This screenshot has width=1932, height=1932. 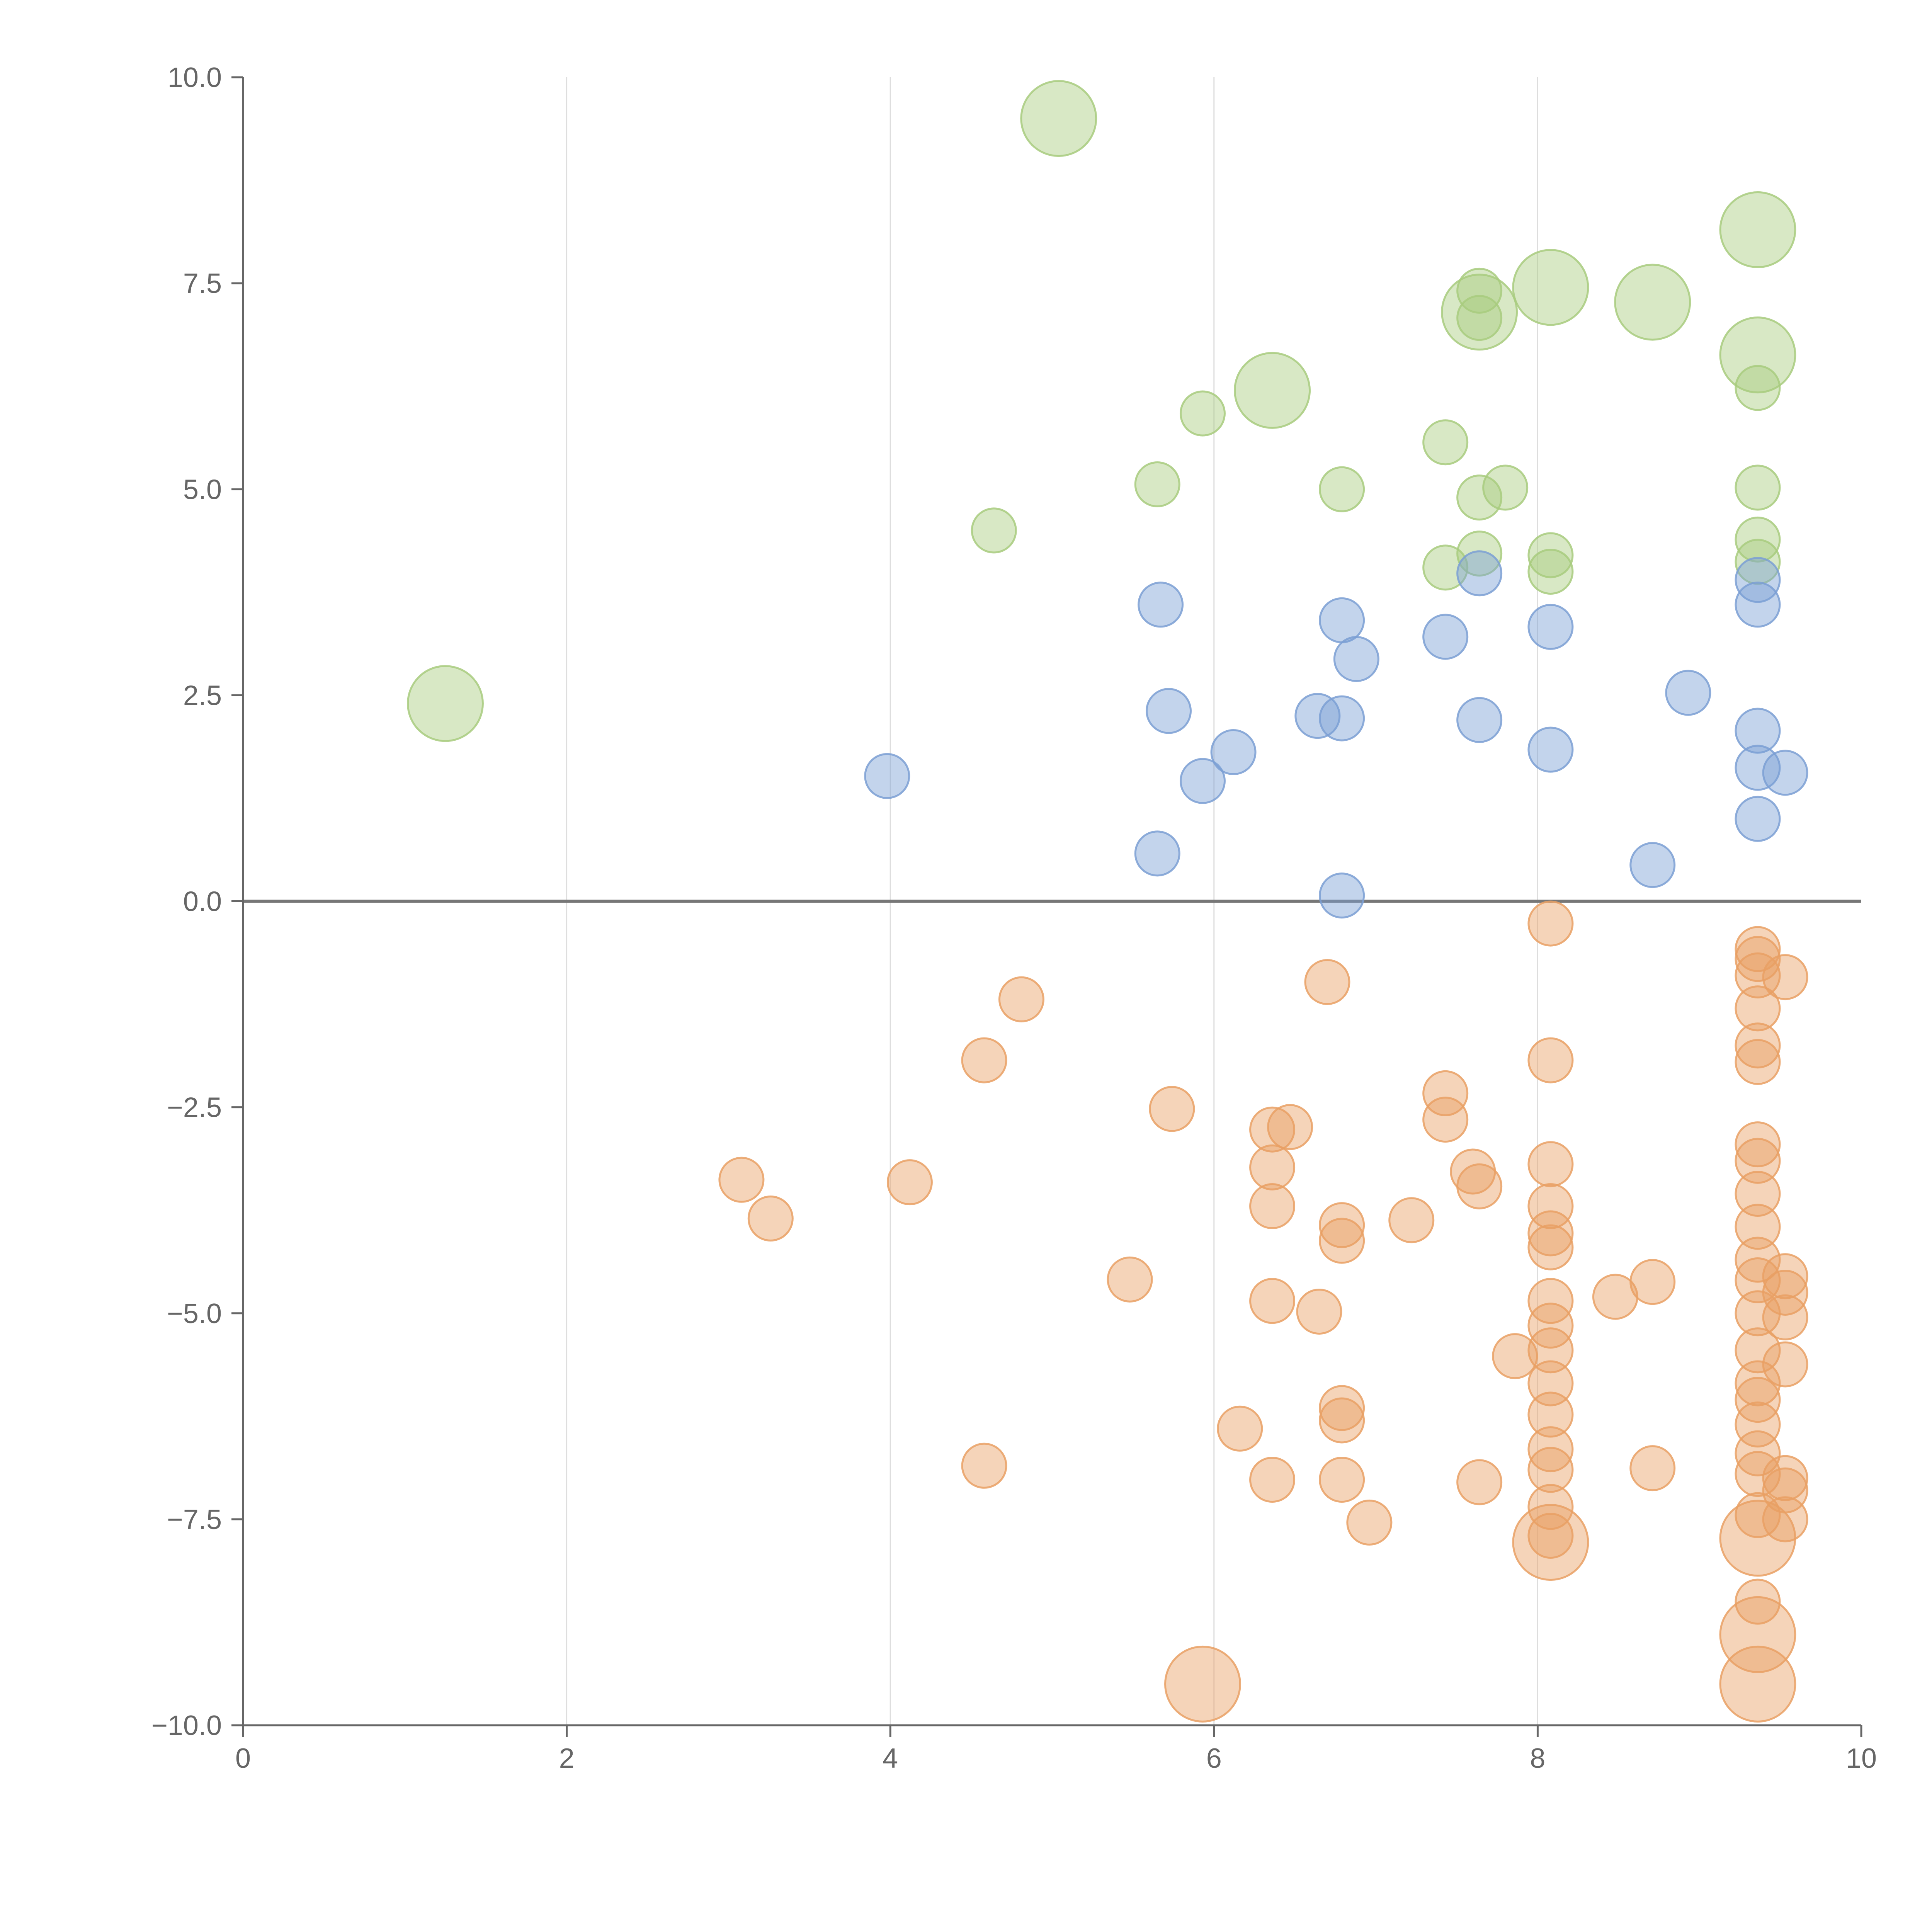 What do you see at coordinates (194, 1107) in the screenshot?
I see `y-tick-label: −2.5` at bounding box center [194, 1107].